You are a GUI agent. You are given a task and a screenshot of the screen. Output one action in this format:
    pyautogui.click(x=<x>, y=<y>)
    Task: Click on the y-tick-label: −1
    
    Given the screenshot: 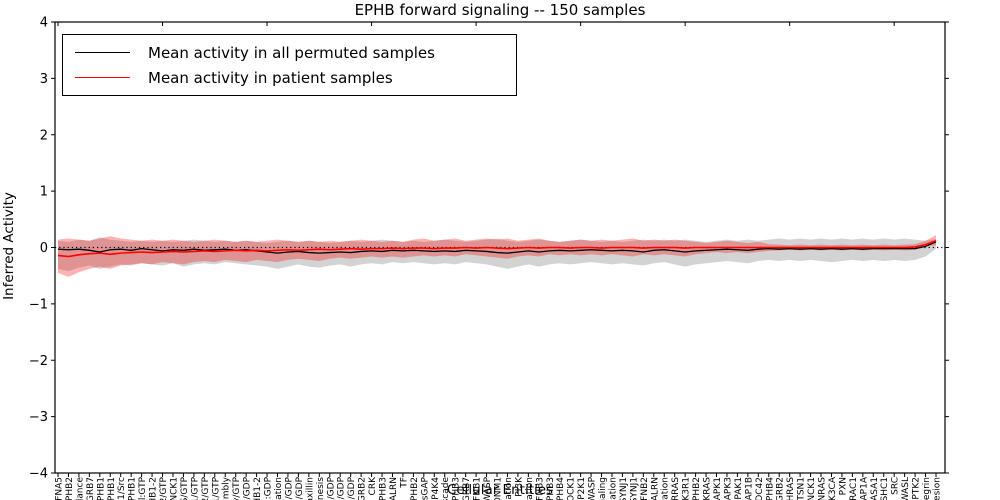 What is the action you would take?
    pyautogui.click(x=38, y=304)
    